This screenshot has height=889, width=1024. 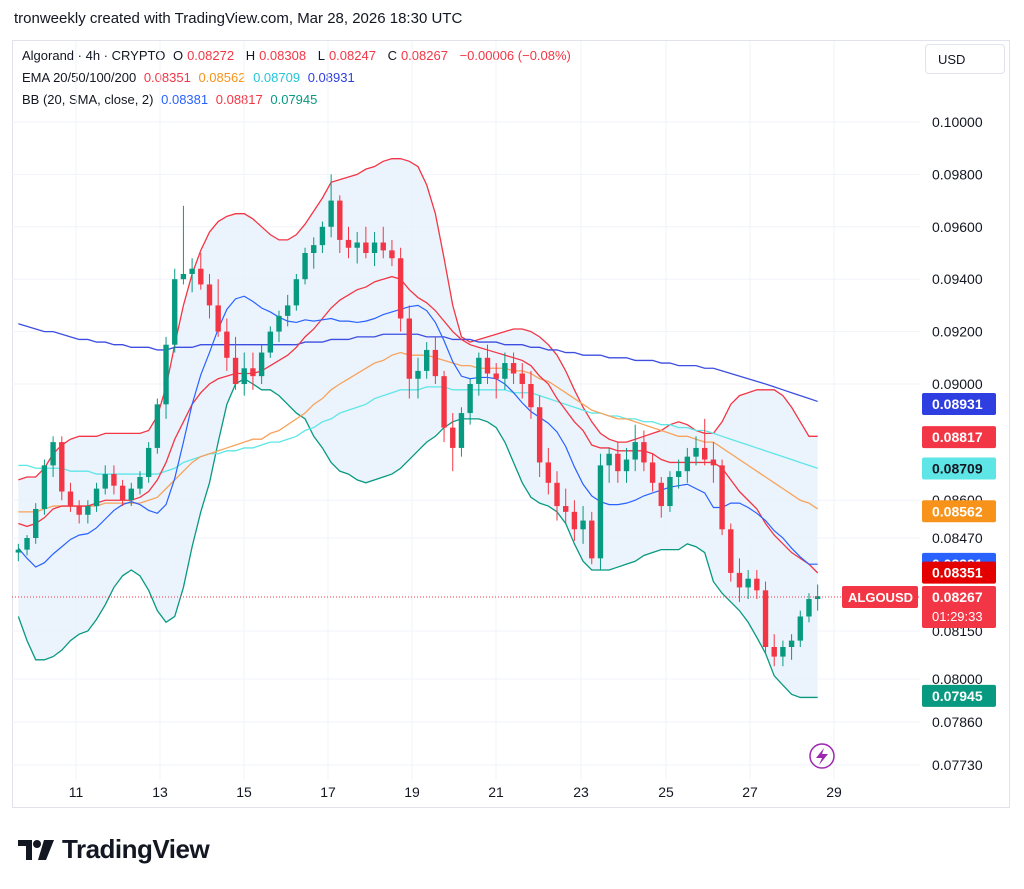 What do you see at coordinates (88, 99) in the screenshot?
I see `bb-label: BB (20, SMA, close, 2)` at bounding box center [88, 99].